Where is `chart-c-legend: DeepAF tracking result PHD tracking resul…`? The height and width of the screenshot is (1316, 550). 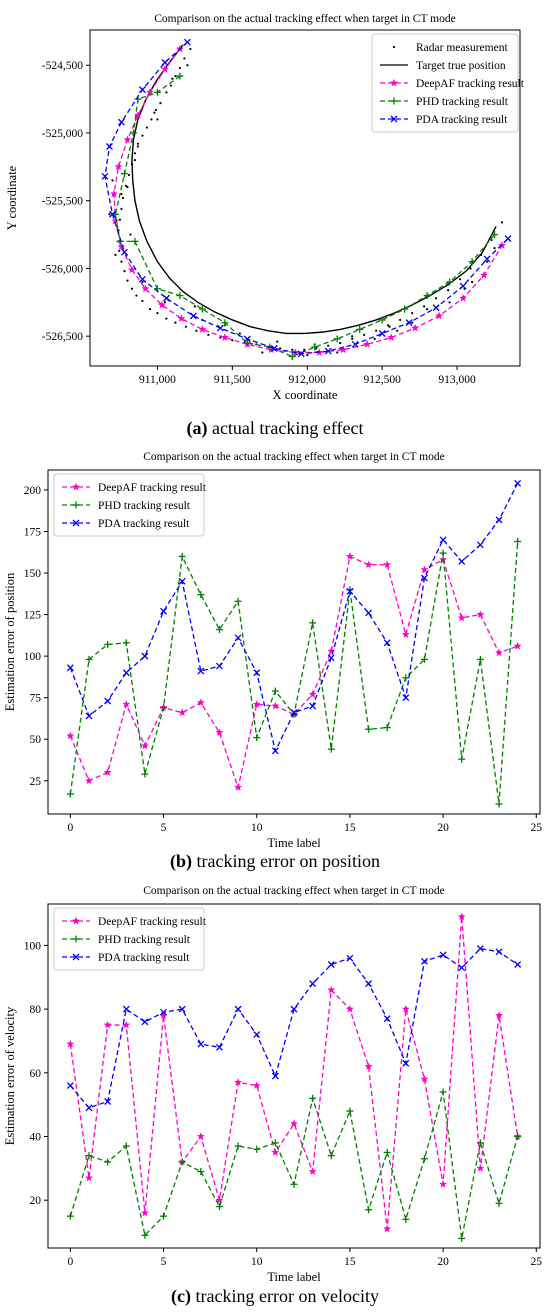 chart-c-legend: DeepAF tracking result PHD tracking resul… is located at coordinates (130, 939).